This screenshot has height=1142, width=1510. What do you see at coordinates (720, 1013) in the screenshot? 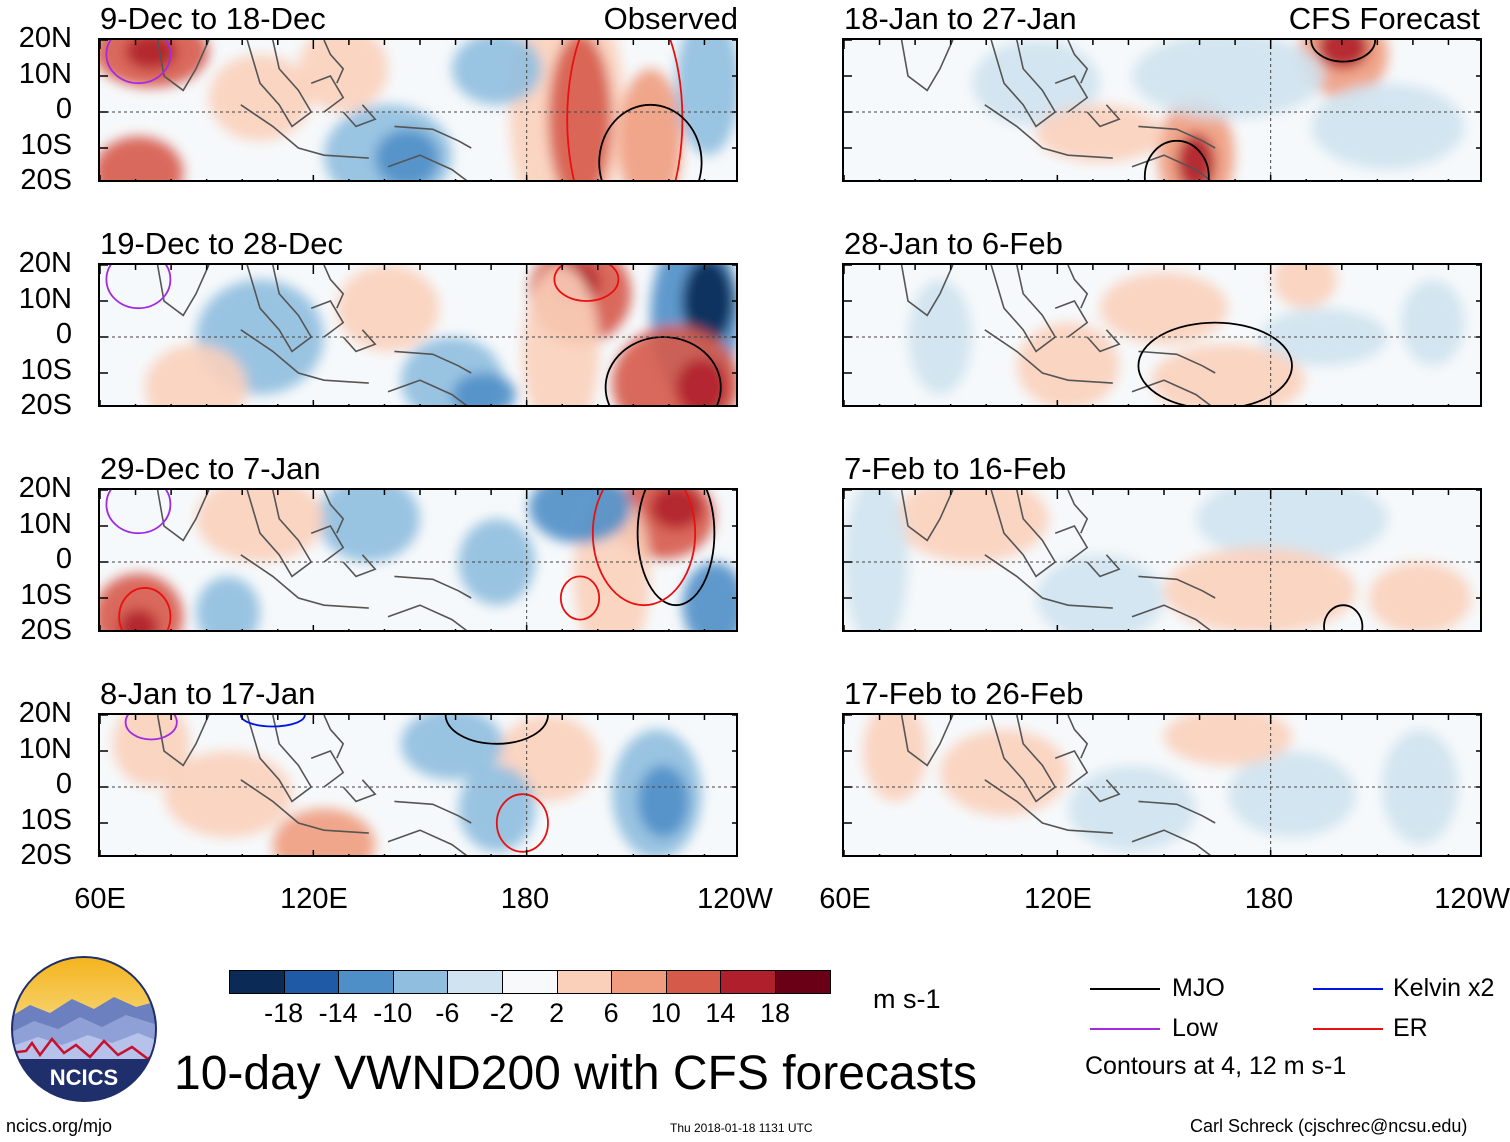
I see `colorbar-tick-label: 14` at bounding box center [720, 1013].